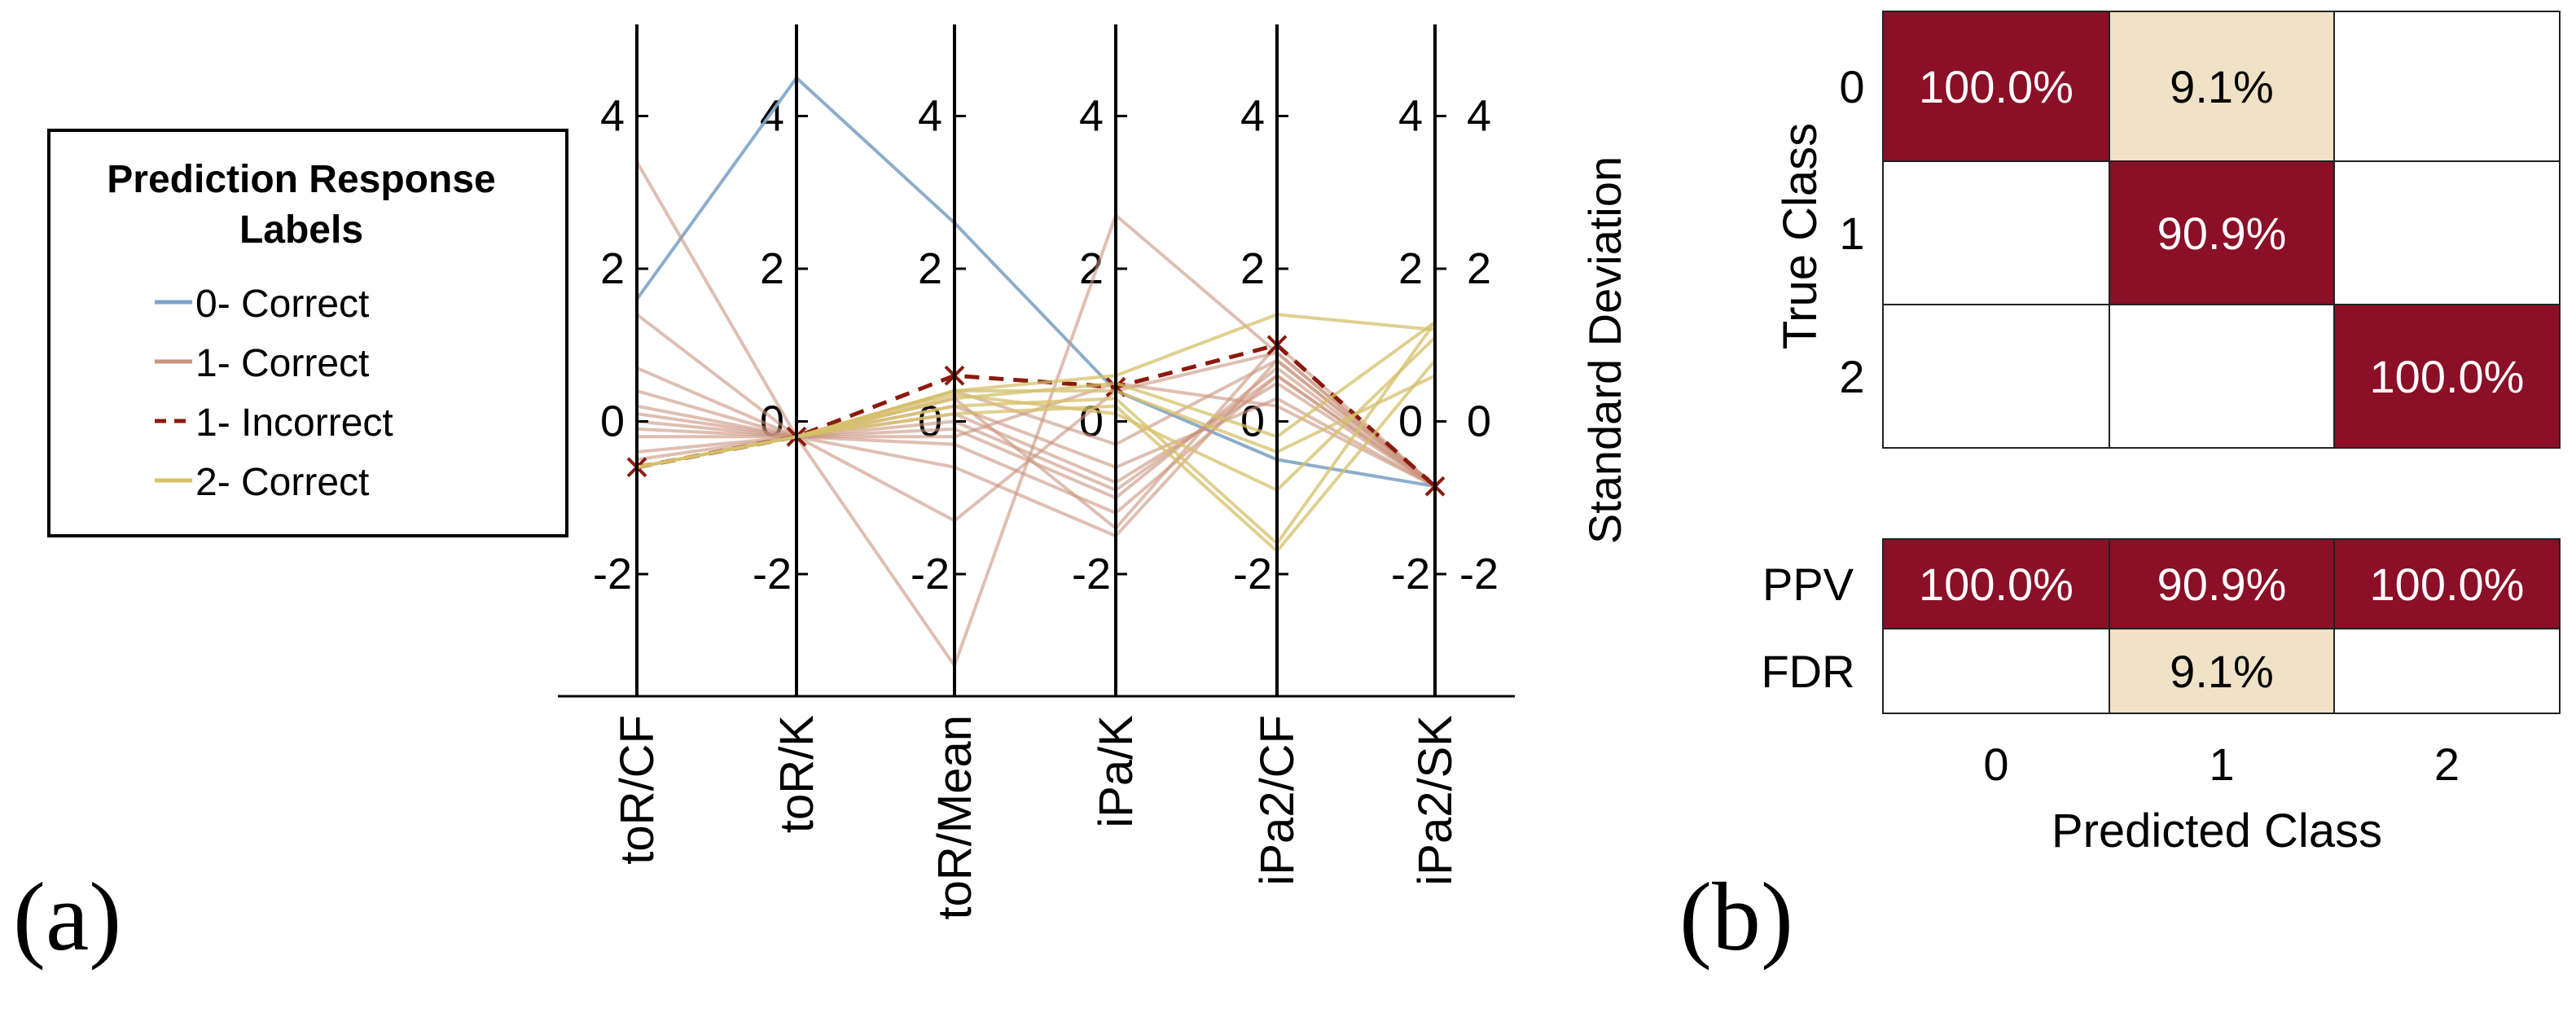  Describe the element at coordinates (1808, 584) in the screenshot. I see `summary-row-label: PPV` at that location.